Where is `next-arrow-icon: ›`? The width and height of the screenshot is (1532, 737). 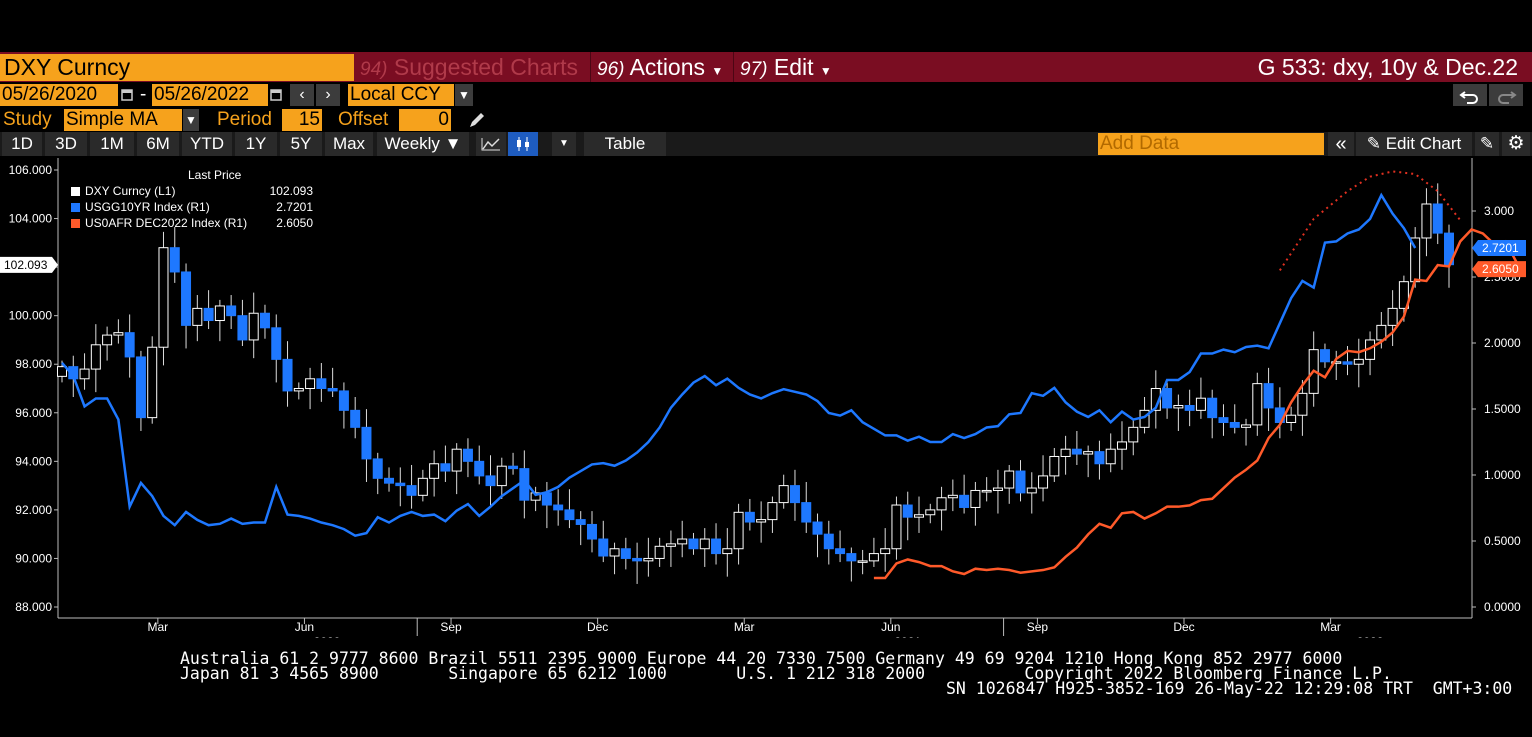 next-arrow-icon: › is located at coordinates (328, 95).